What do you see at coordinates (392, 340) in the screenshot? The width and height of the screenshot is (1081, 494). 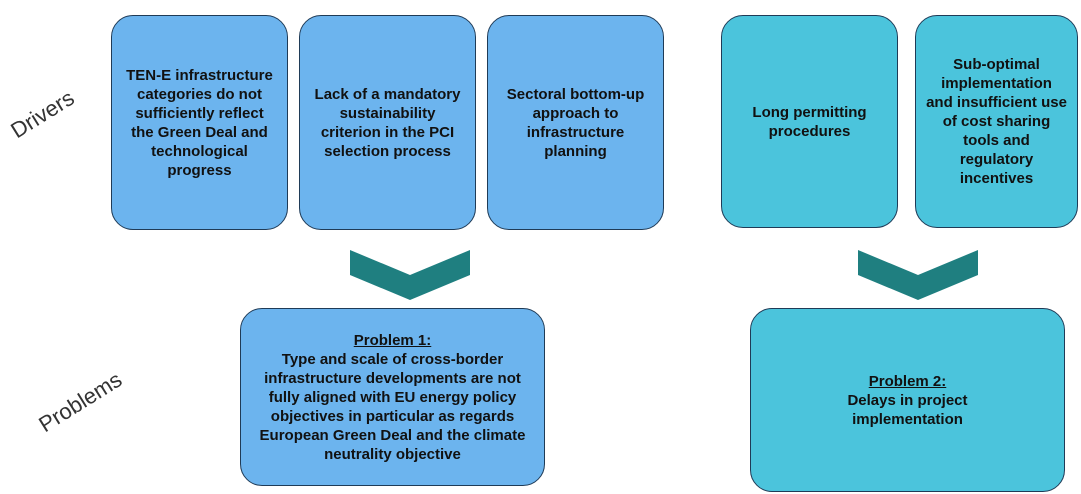 I see `problem-title: Problem 1:` at bounding box center [392, 340].